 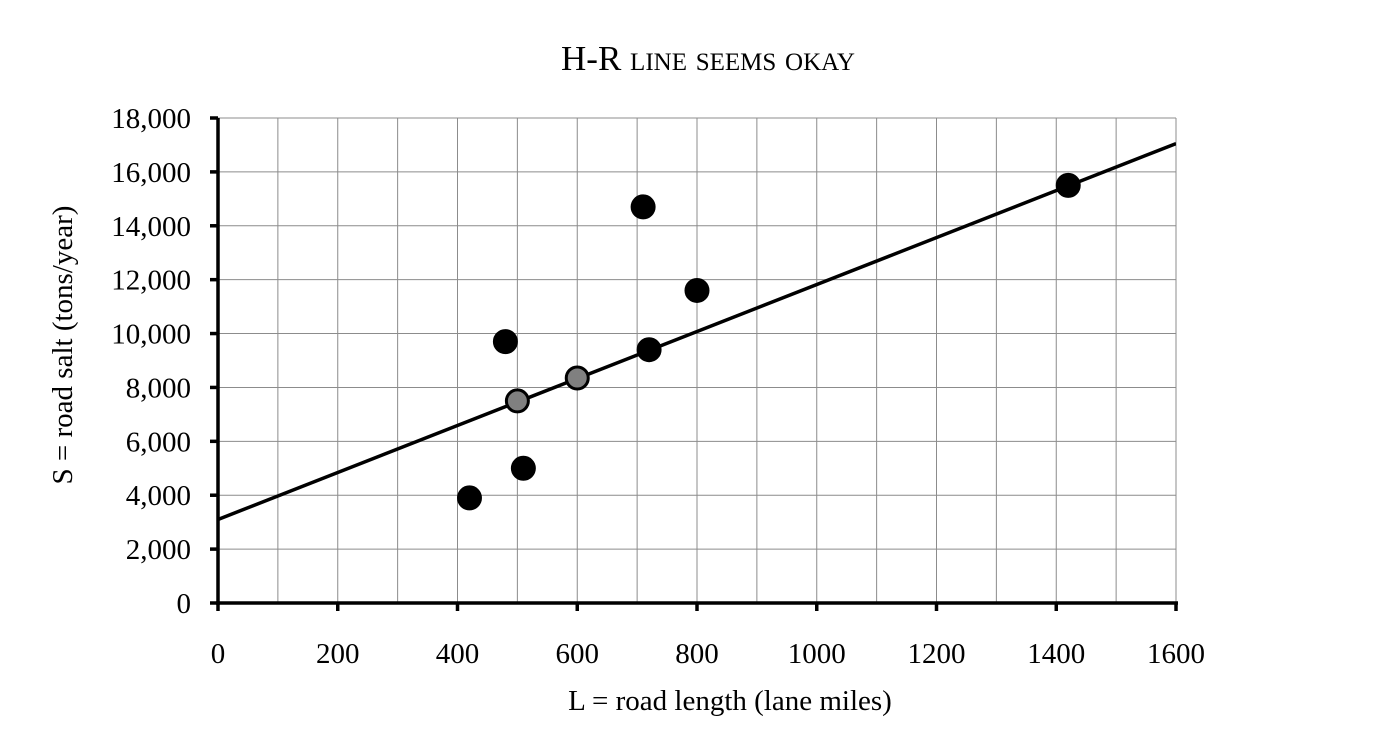 What do you see at coordinates (151, 227) in the screenshot?
I see `y-tick-label: 14,000` at bounding box center [151, 227].